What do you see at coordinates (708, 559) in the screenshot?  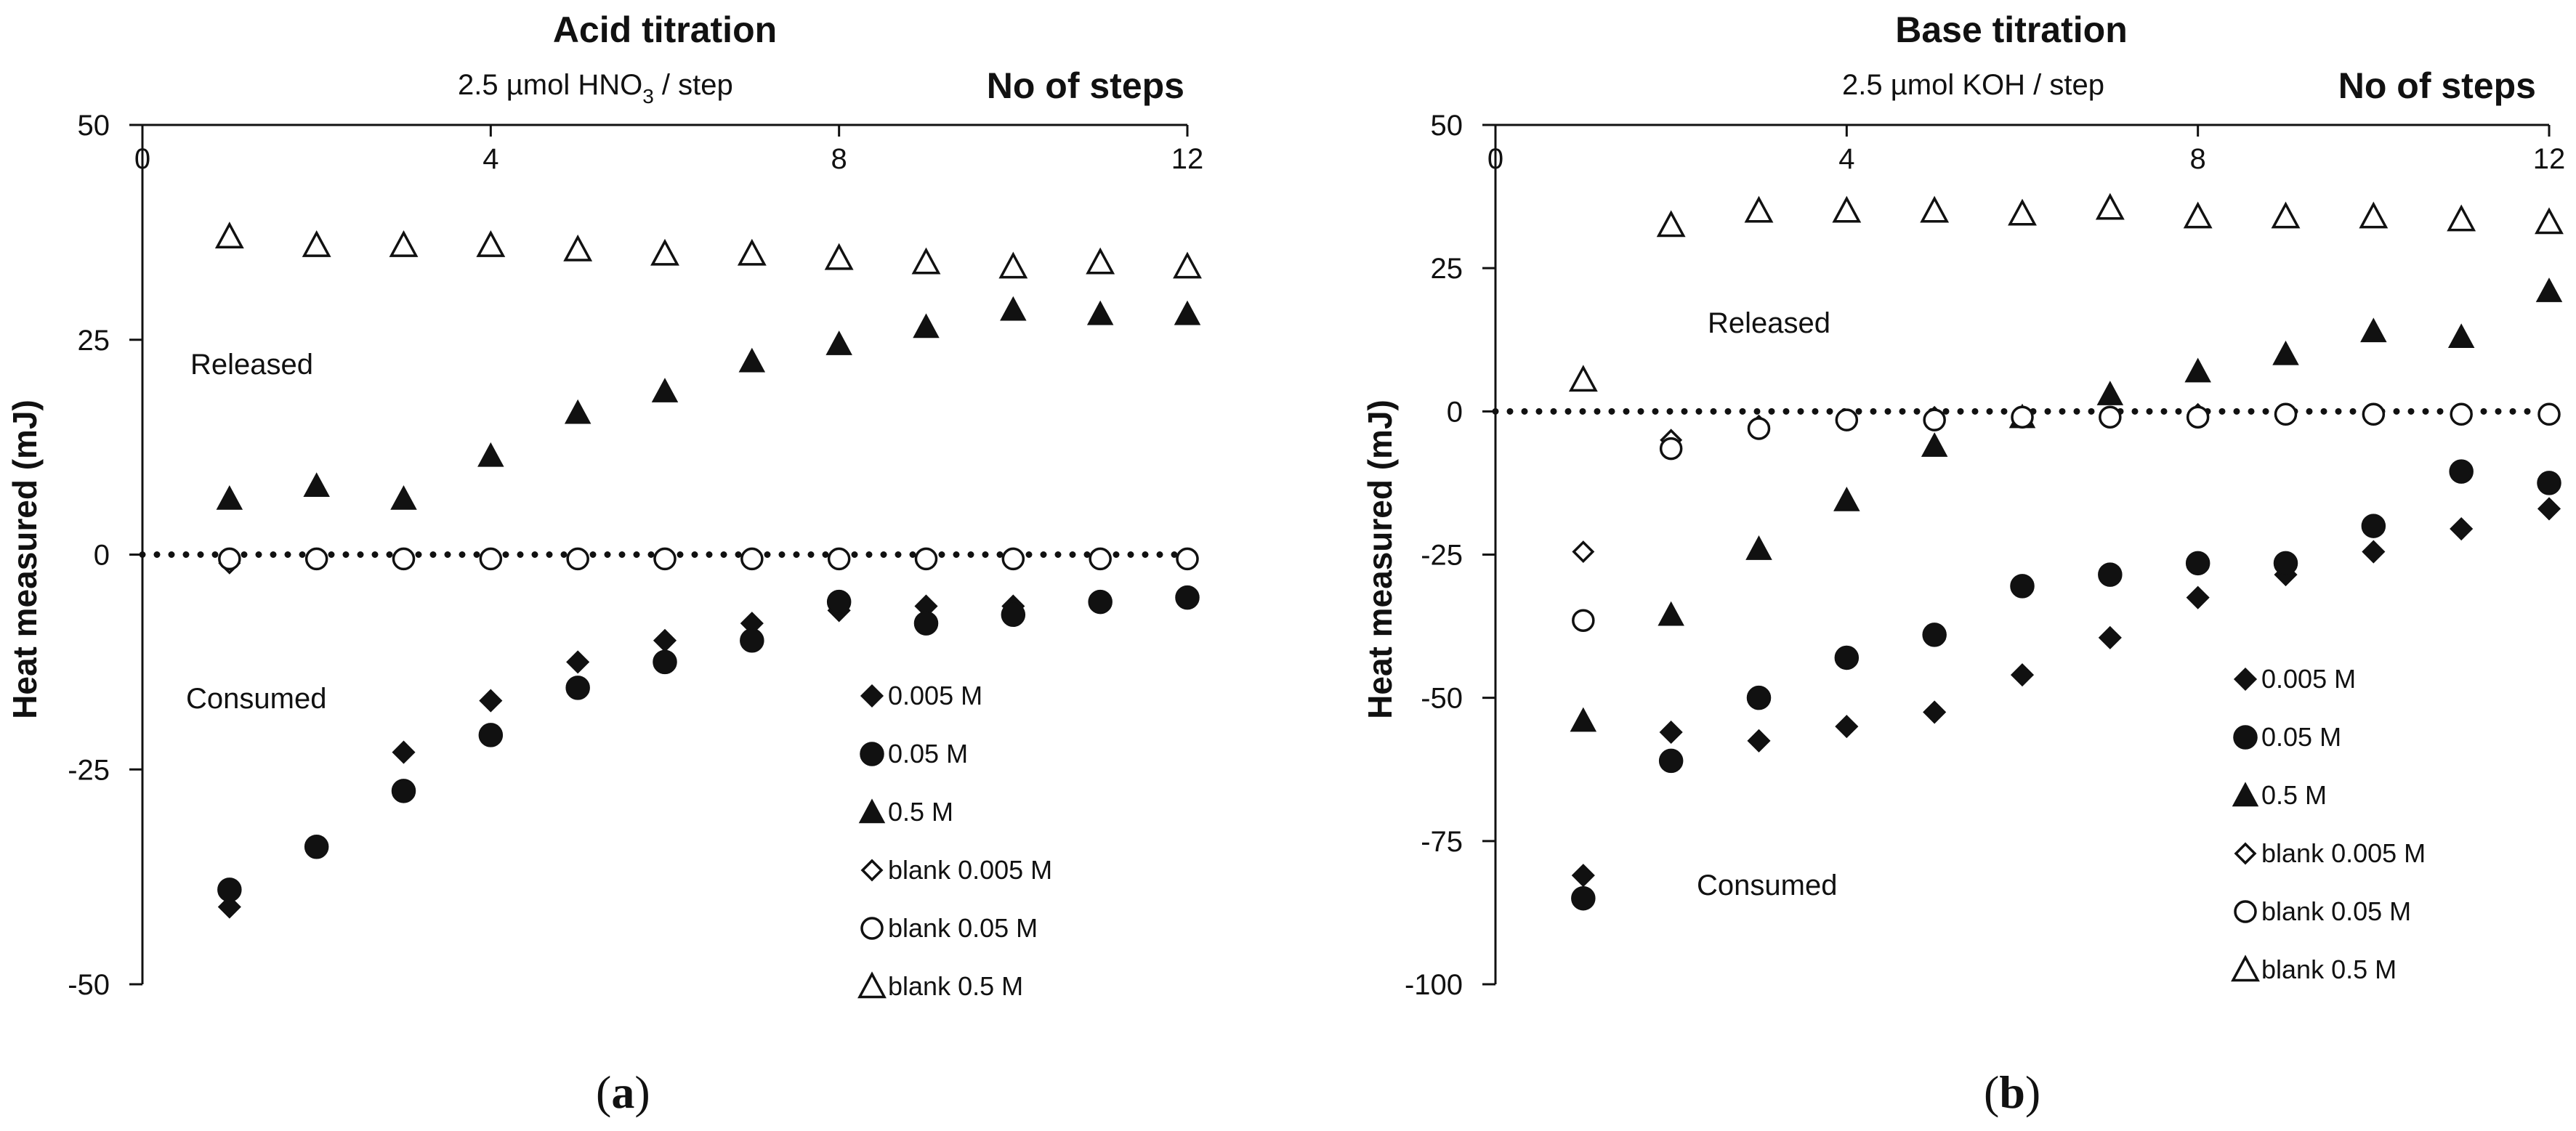 I see `series-blank-0-05-m` at bounding box center [708, 559].